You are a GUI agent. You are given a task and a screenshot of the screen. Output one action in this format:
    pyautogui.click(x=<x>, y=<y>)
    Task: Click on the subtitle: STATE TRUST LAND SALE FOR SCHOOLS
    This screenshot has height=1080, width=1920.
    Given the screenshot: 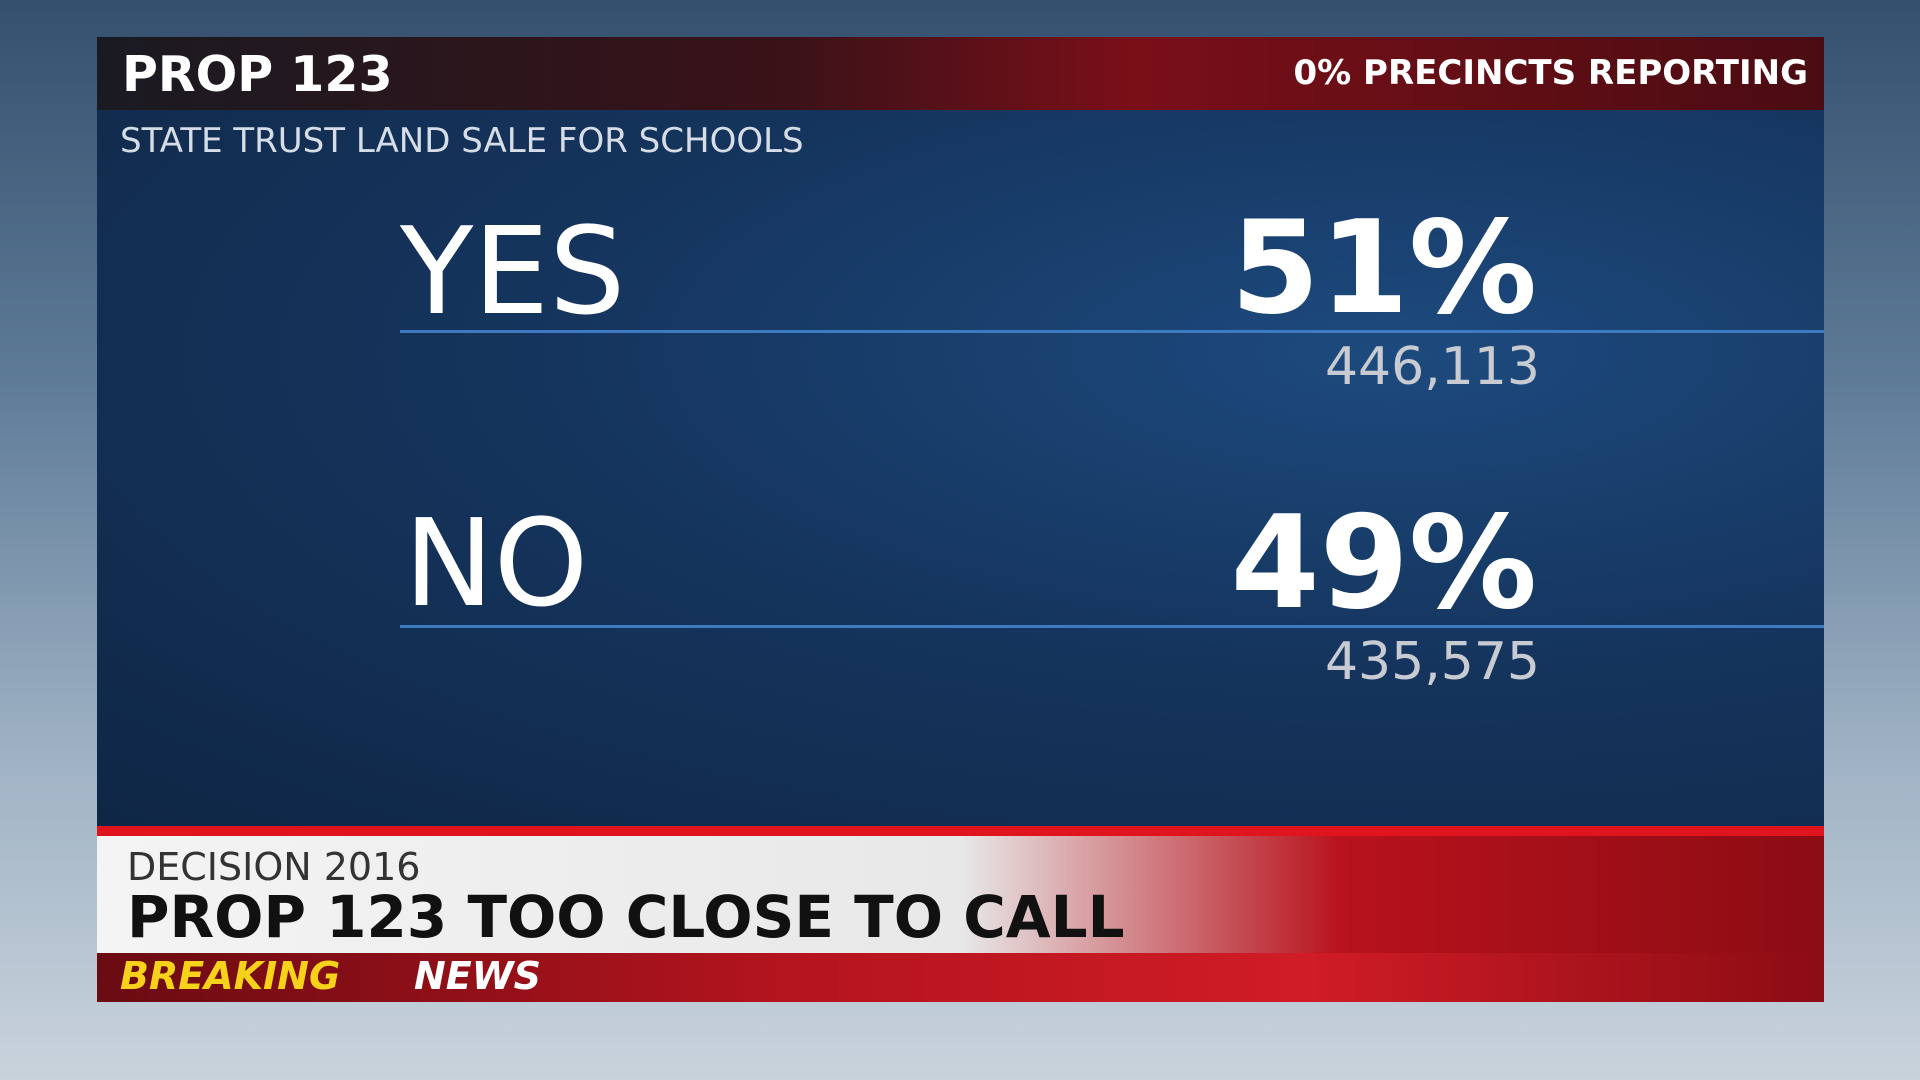 What is the action you would take?
    pyautogui.click(x=462, y=141)
    